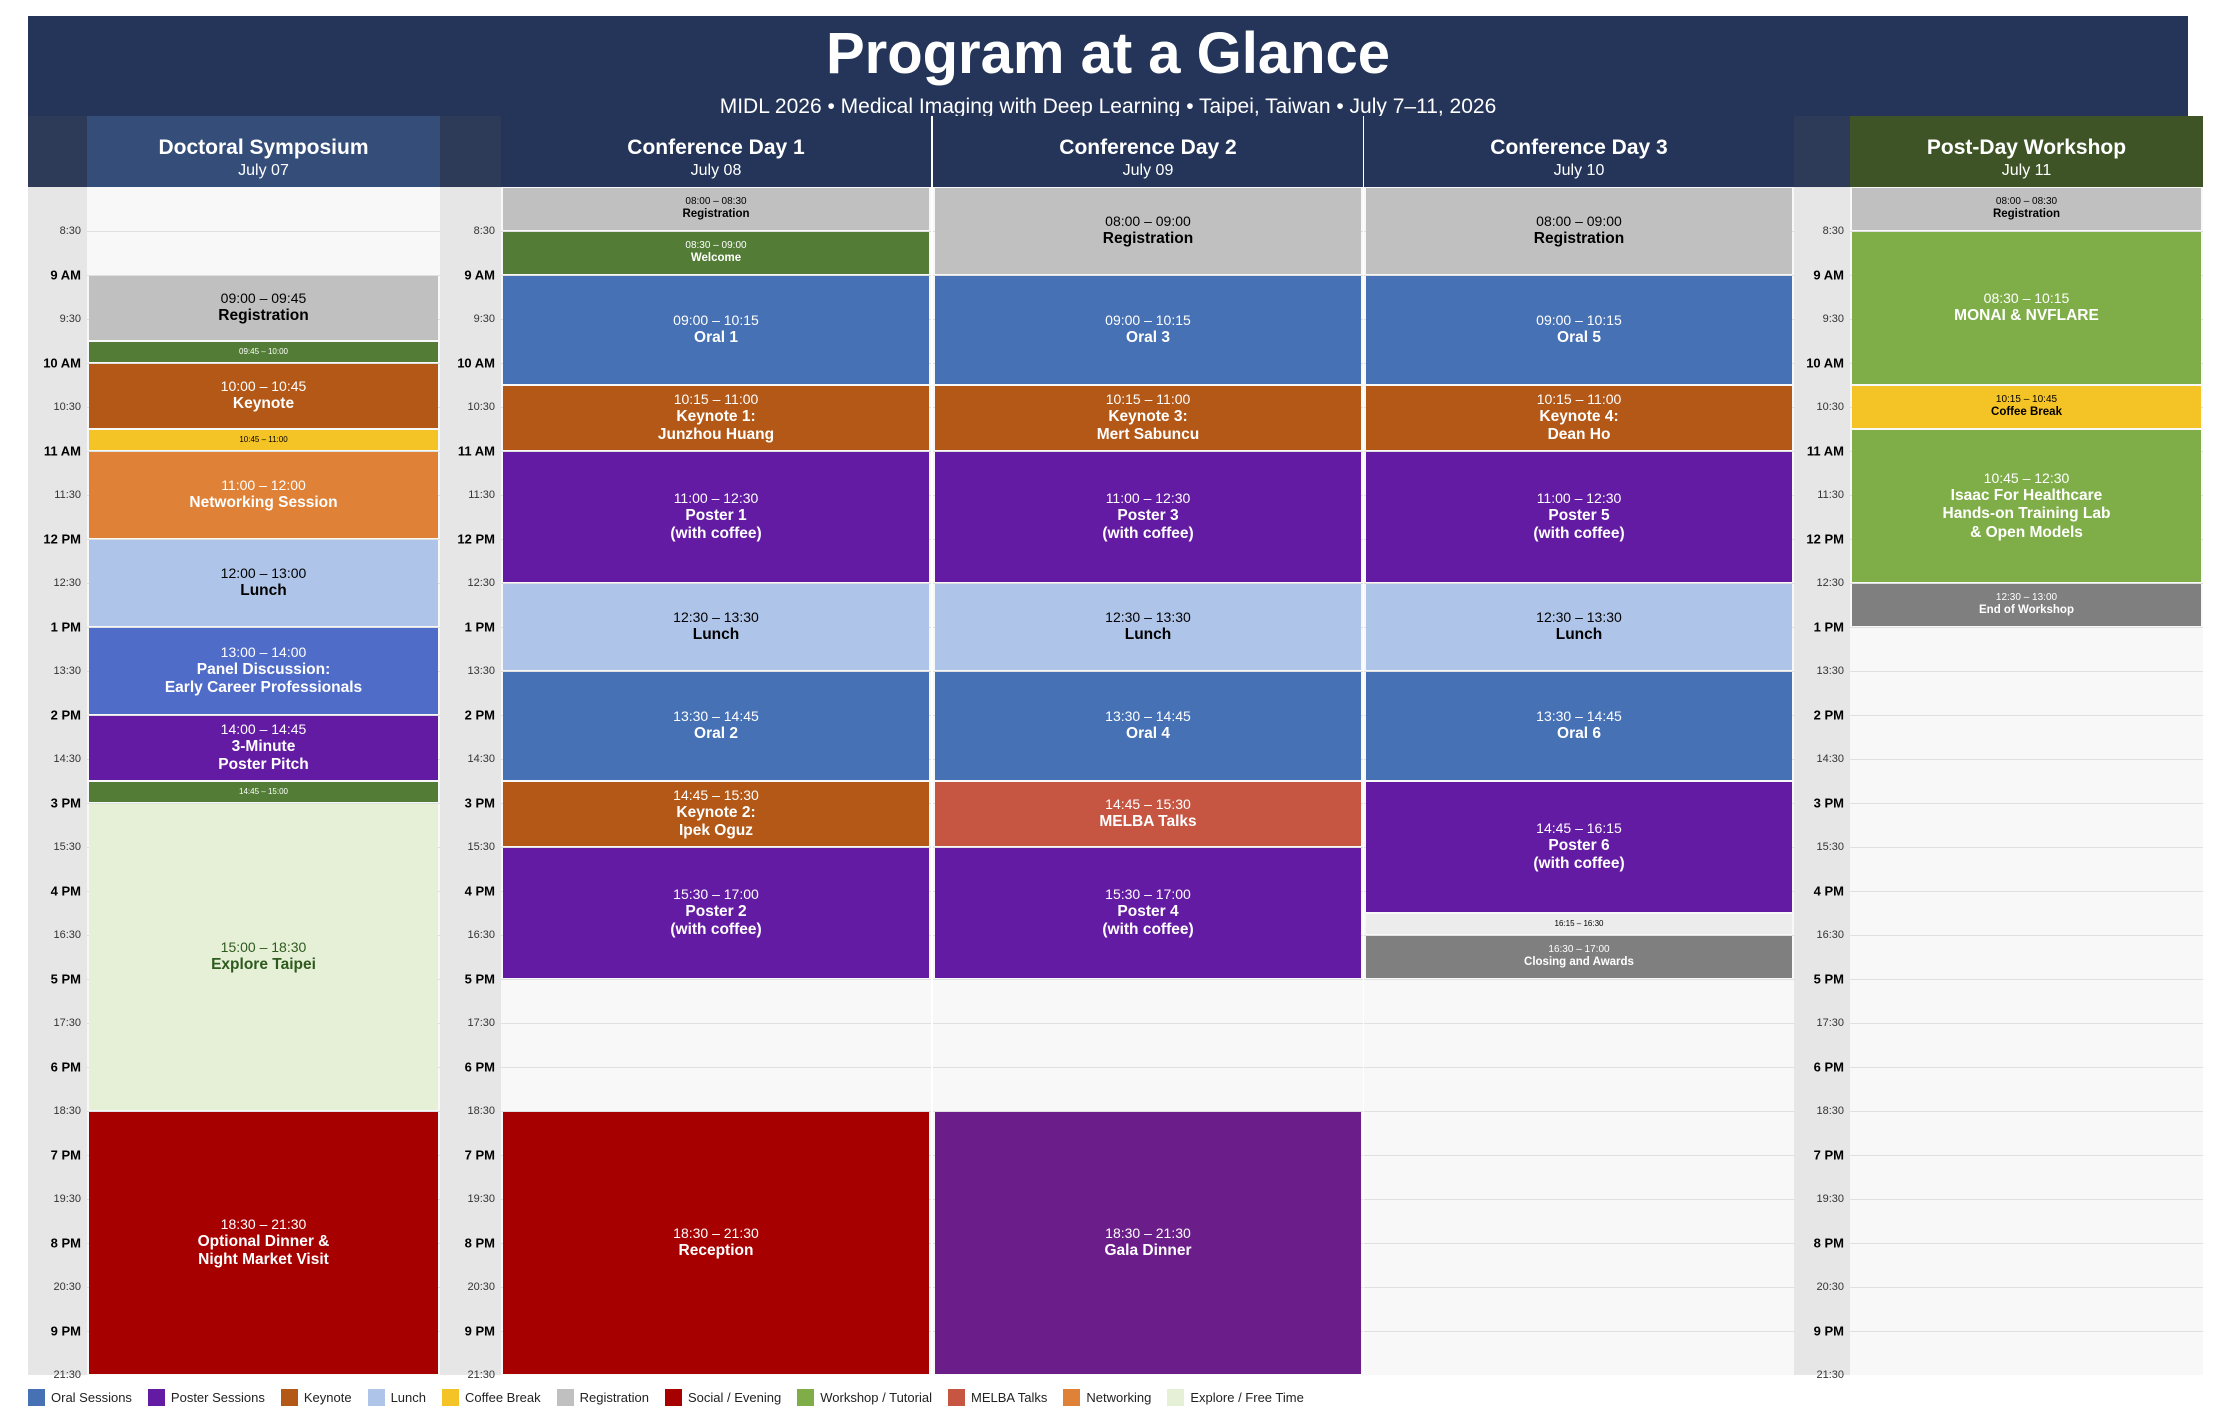 The width and height of the screenshot is (2216, 1422). What do you see at coordinates (263, 748) in the screenshot?
I see `session-block: 14:00 – 14:45 3-Minute Poster Pitch` at bounding box center [263, 748].